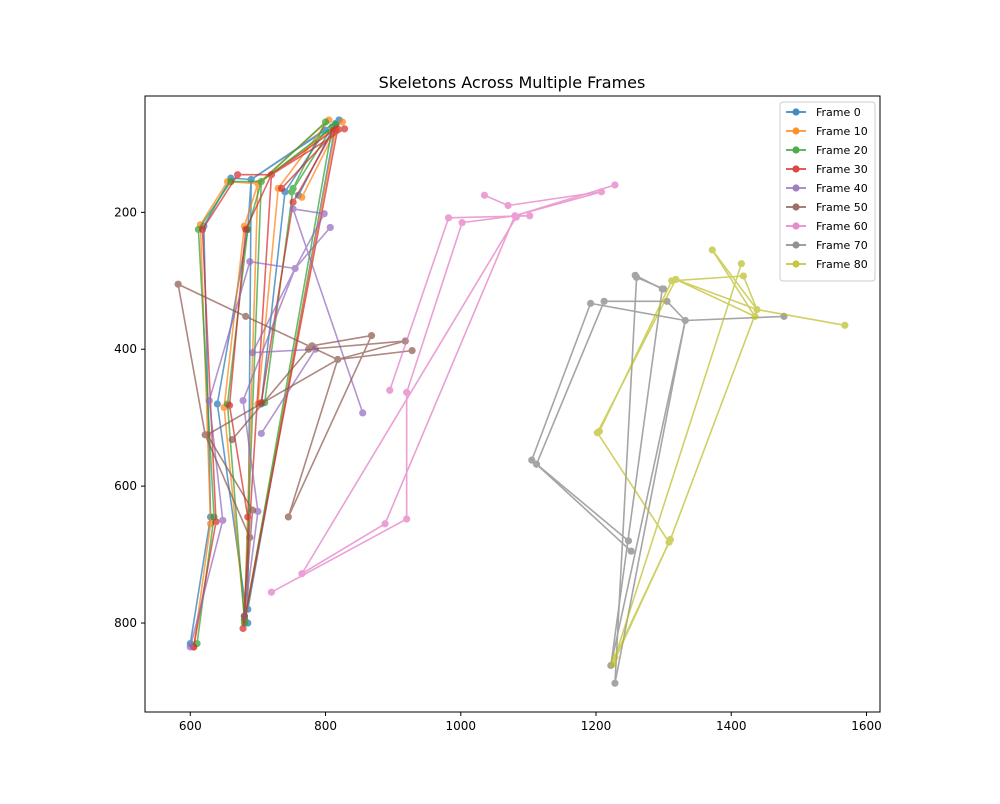 The width and height of the screenshot is (1000, 804). I want to click on x-tick-label: 1200, so click(596, 726).